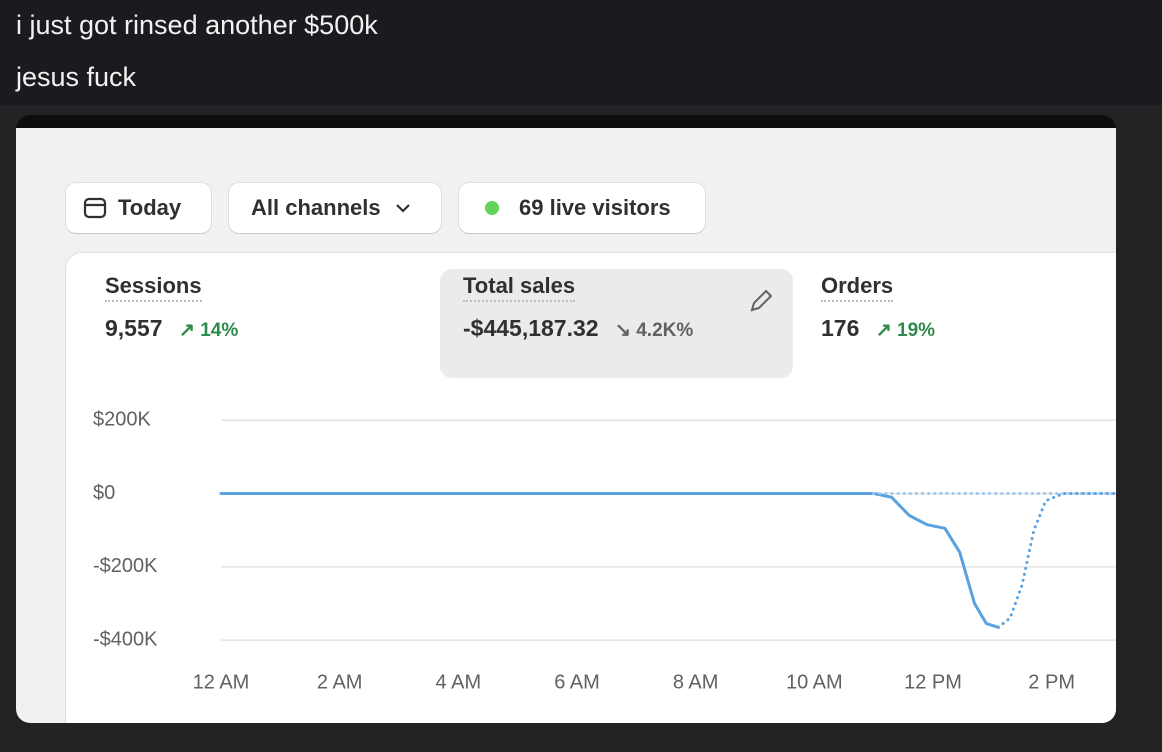 This screenshot has height=752, width=1162. I want to click on x-tick-label: 12 PM, so click(933, 682).